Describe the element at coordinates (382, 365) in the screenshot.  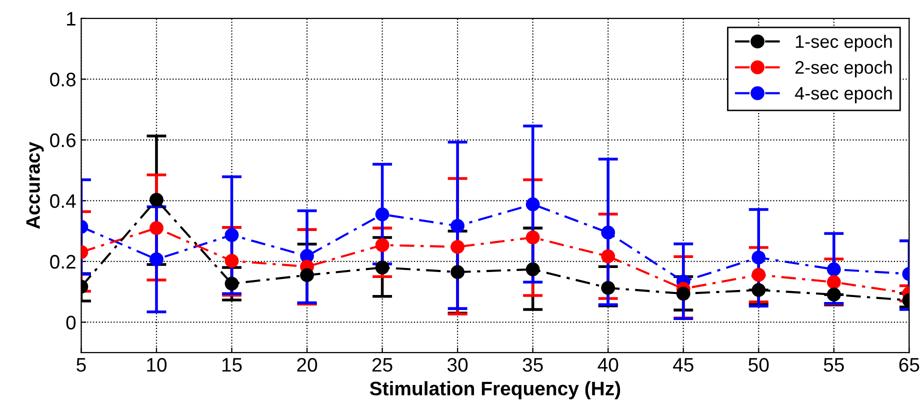
I see `x-tick-label: 25` at that location.